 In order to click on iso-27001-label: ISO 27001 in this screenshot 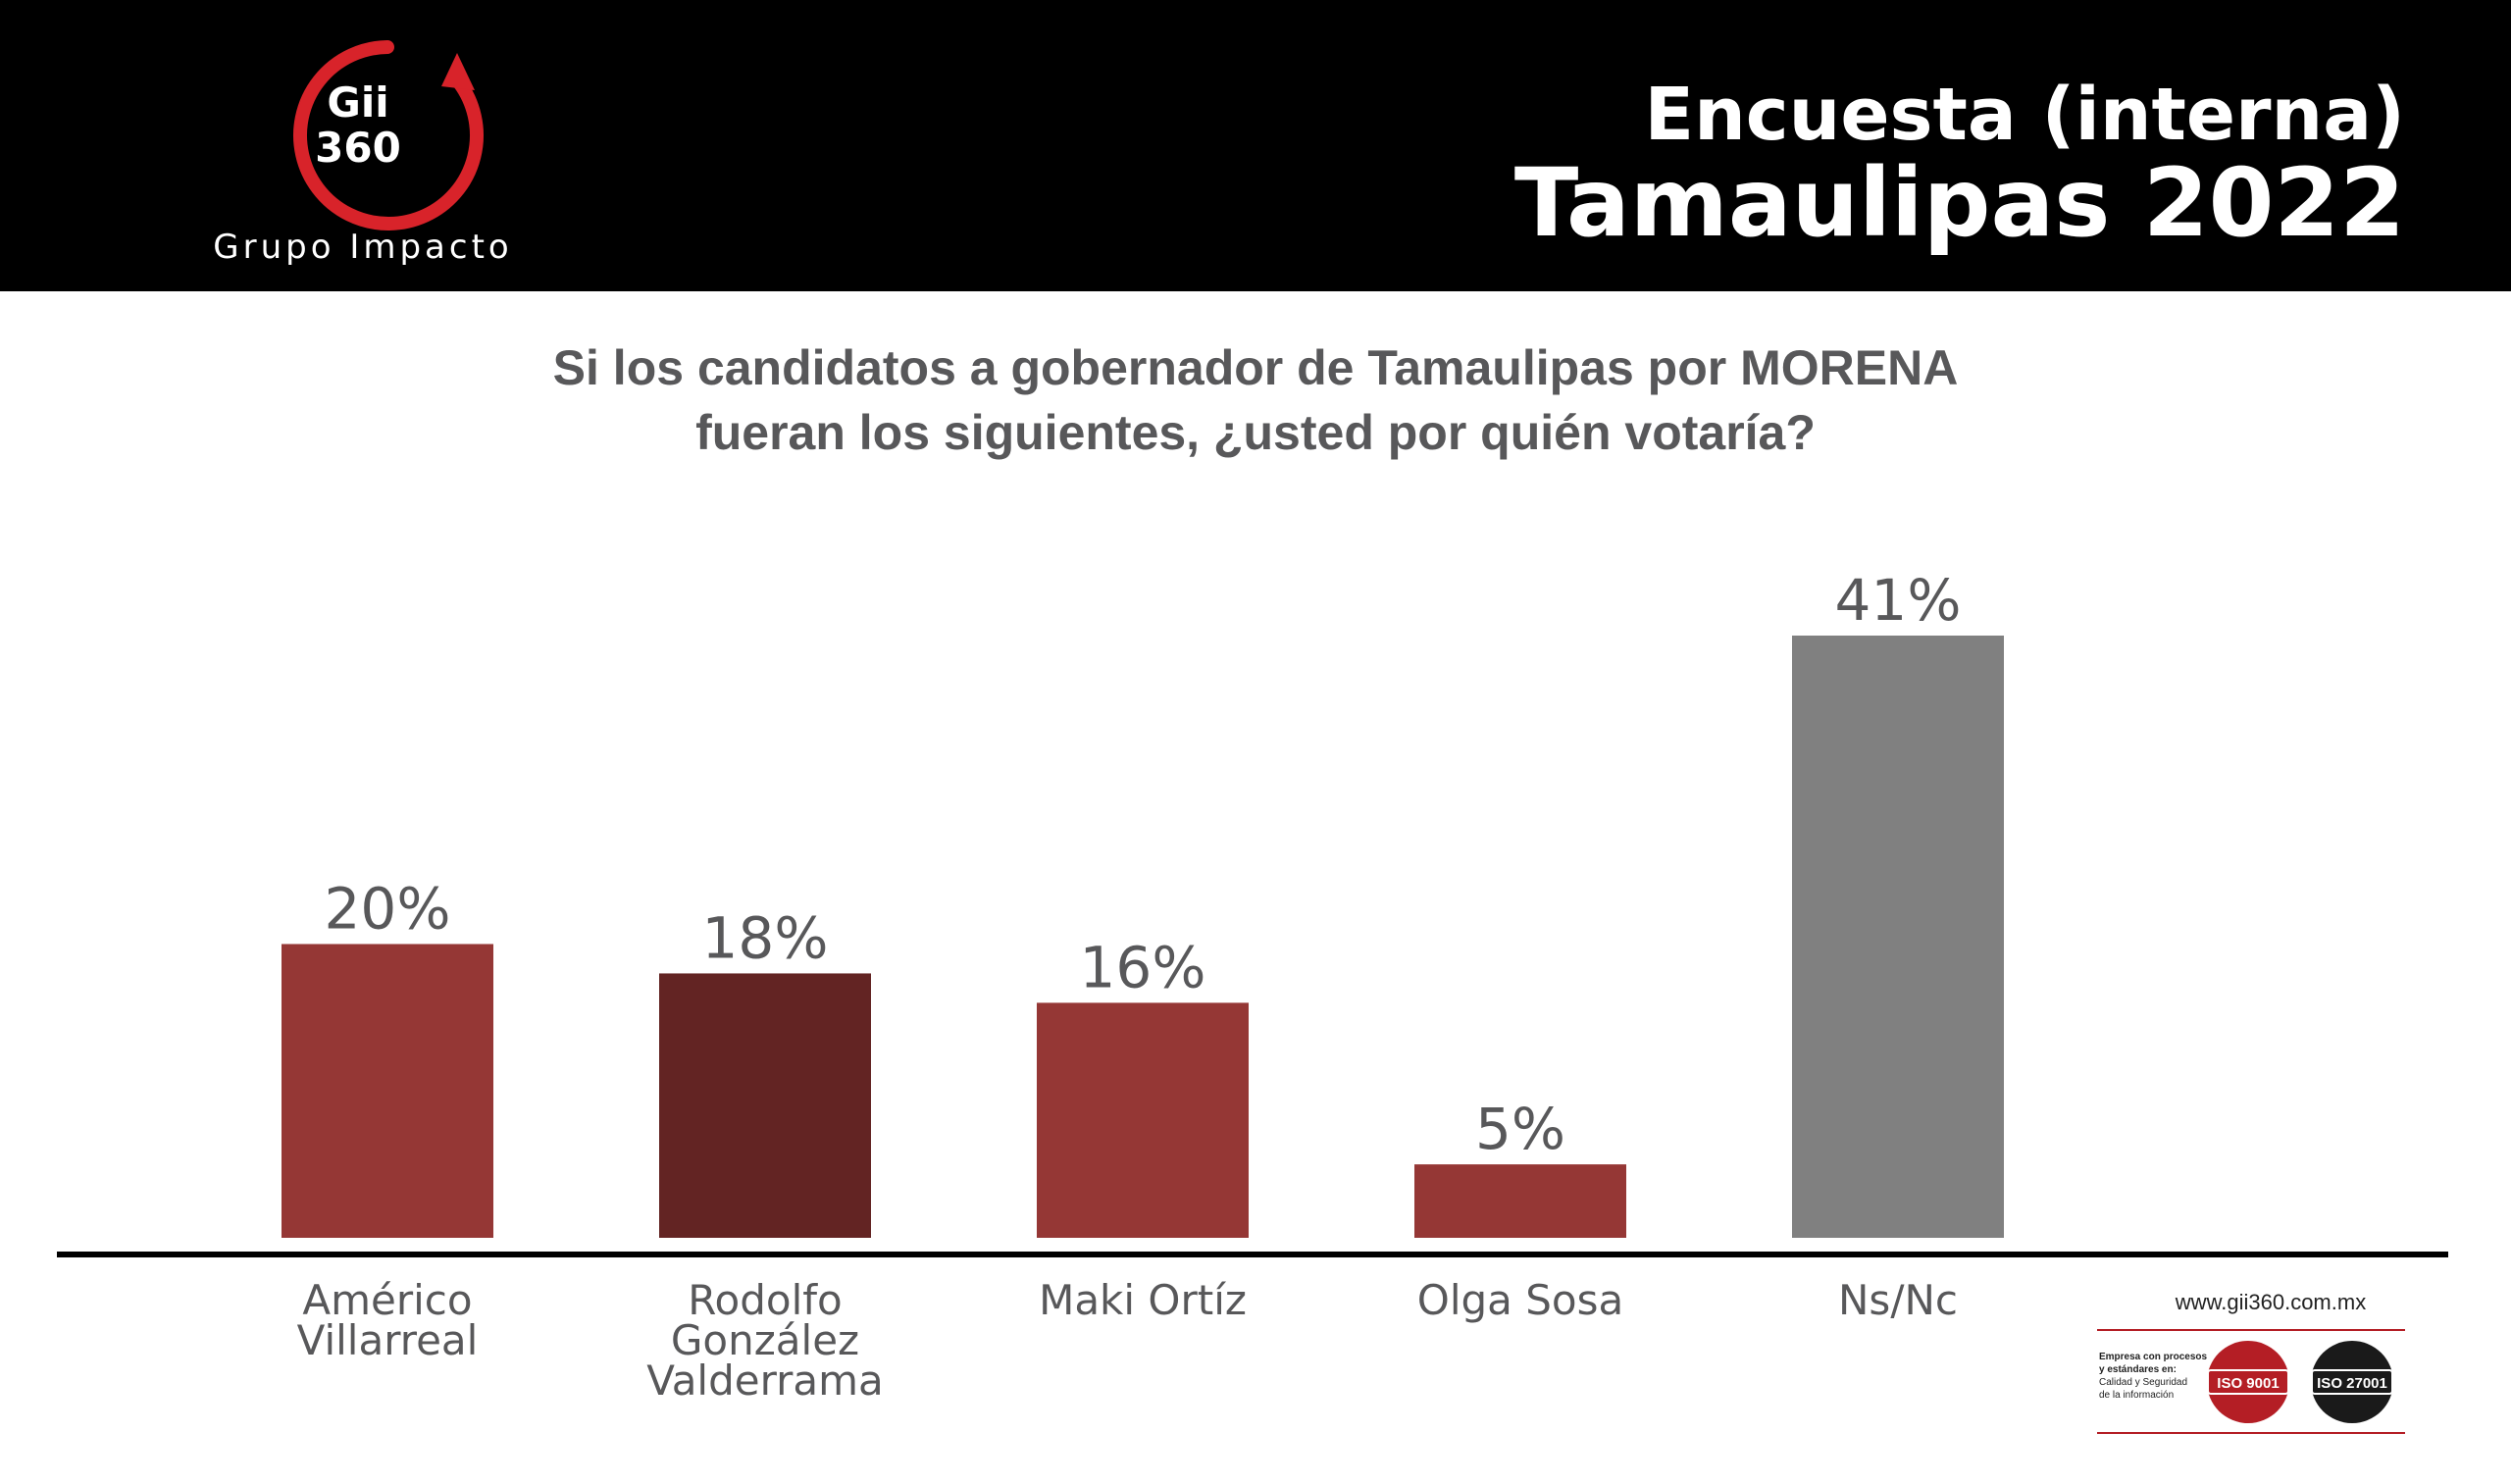, I will do `click(2352, 1382)`.